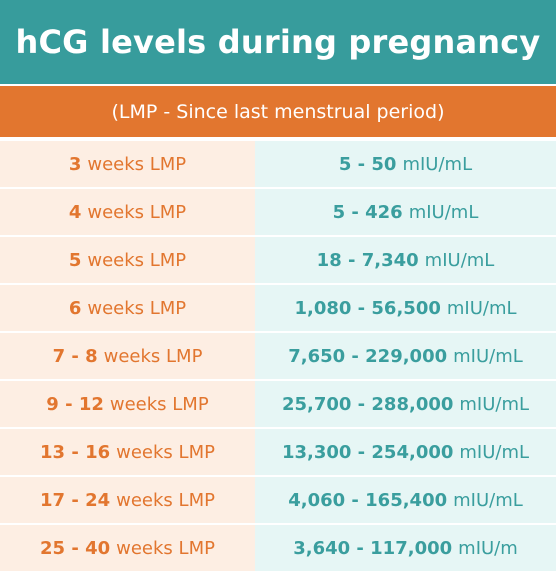 This screenshot has width=556, height=580. I want to click on level-unit: mIU/m, so click(488, 548).